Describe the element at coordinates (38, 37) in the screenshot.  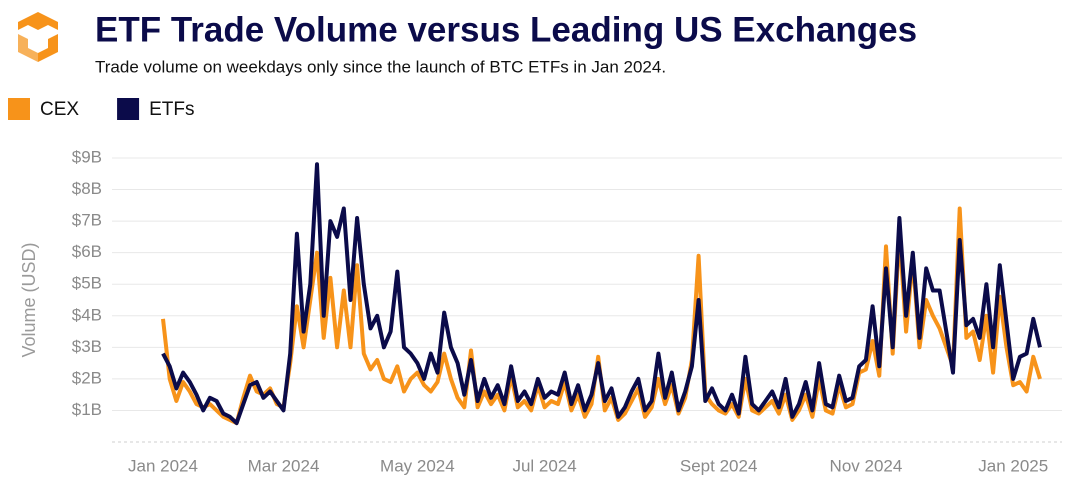
I see `logo` at that location.